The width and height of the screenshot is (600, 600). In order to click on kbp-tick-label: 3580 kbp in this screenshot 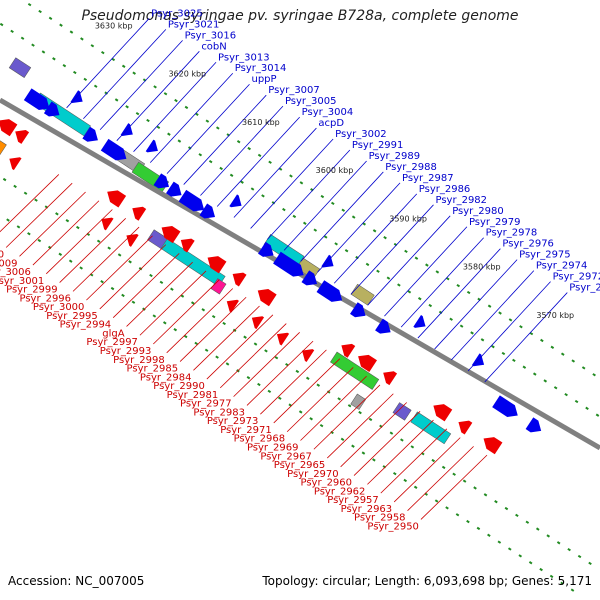, I will do `click(482, 267)`.